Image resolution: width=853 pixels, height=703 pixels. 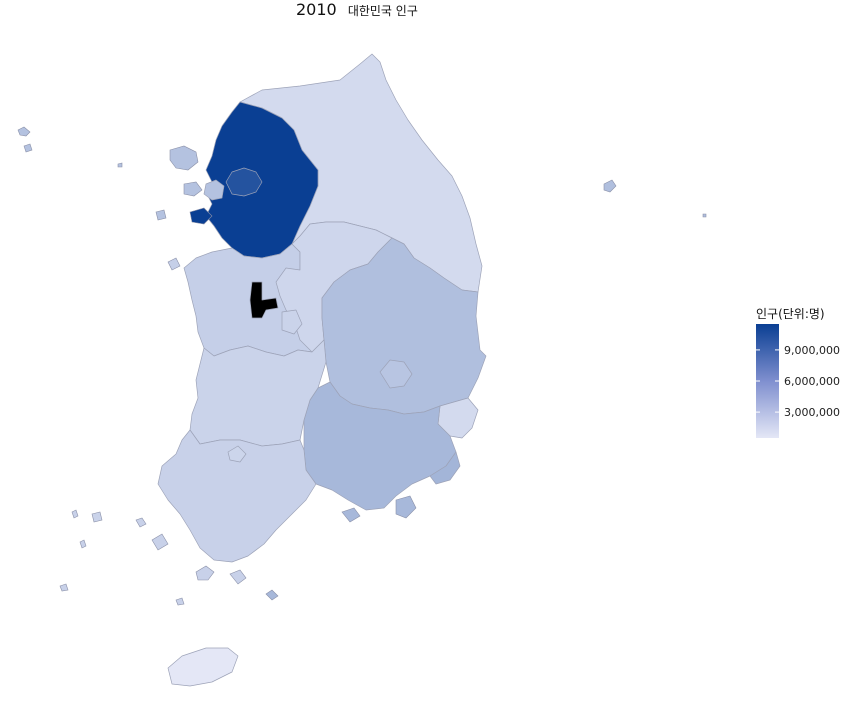 I want to click on island-dokdo, so click(x=704, y=215).